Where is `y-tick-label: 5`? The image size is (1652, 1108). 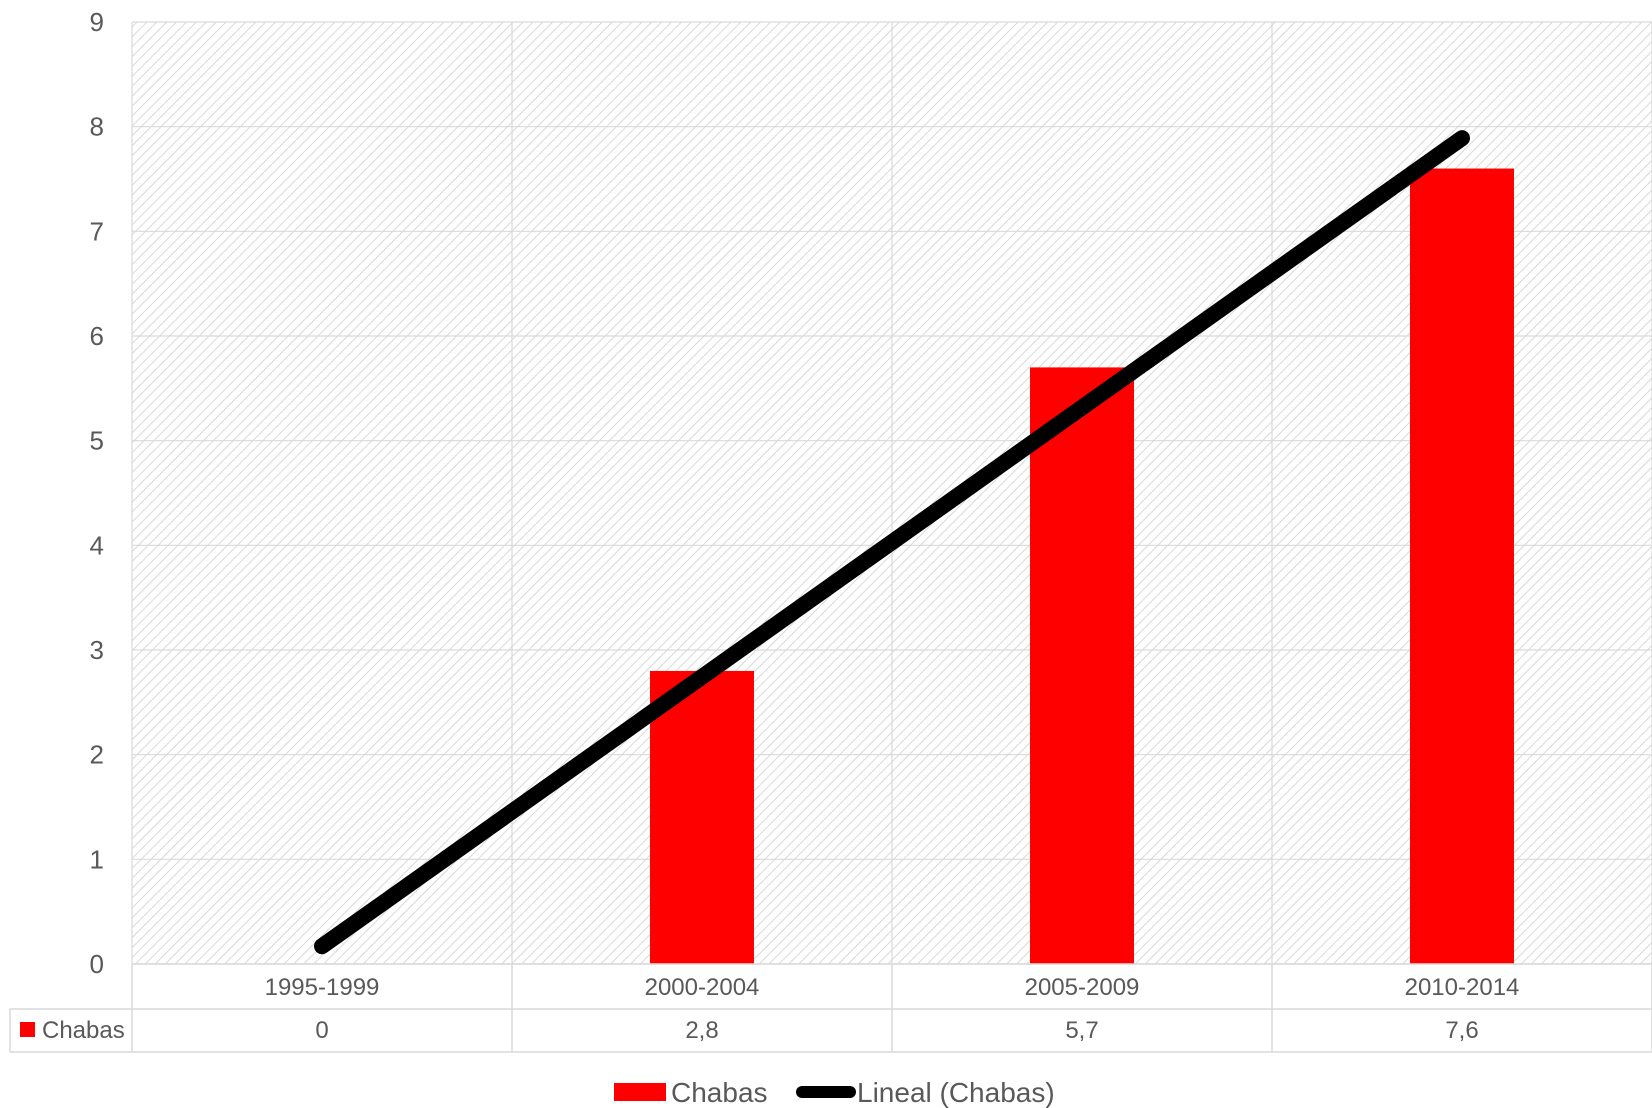 y-tick-label: 5 is located at coordinates (97, 441).